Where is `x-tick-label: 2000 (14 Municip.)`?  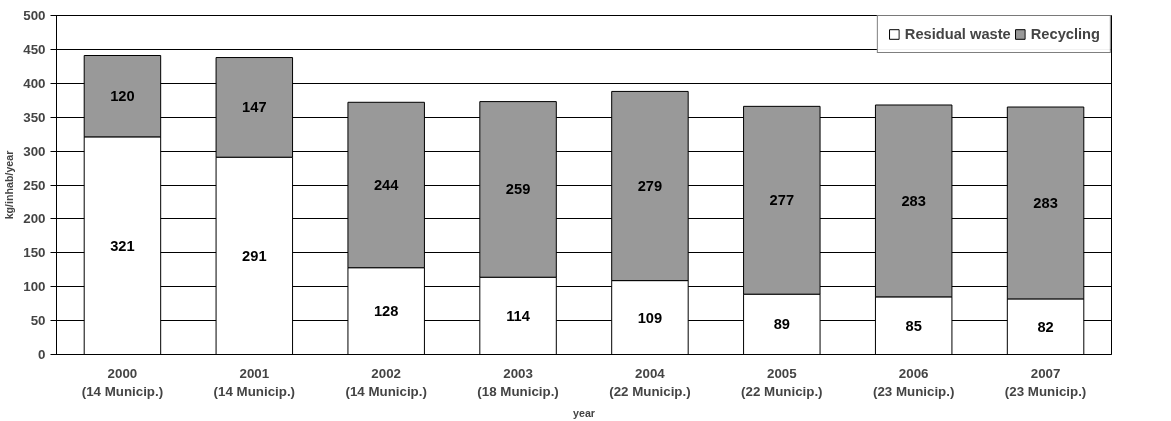
x-tick-label: 2000 (14 Municip.) is located at coordinates (122, 382).